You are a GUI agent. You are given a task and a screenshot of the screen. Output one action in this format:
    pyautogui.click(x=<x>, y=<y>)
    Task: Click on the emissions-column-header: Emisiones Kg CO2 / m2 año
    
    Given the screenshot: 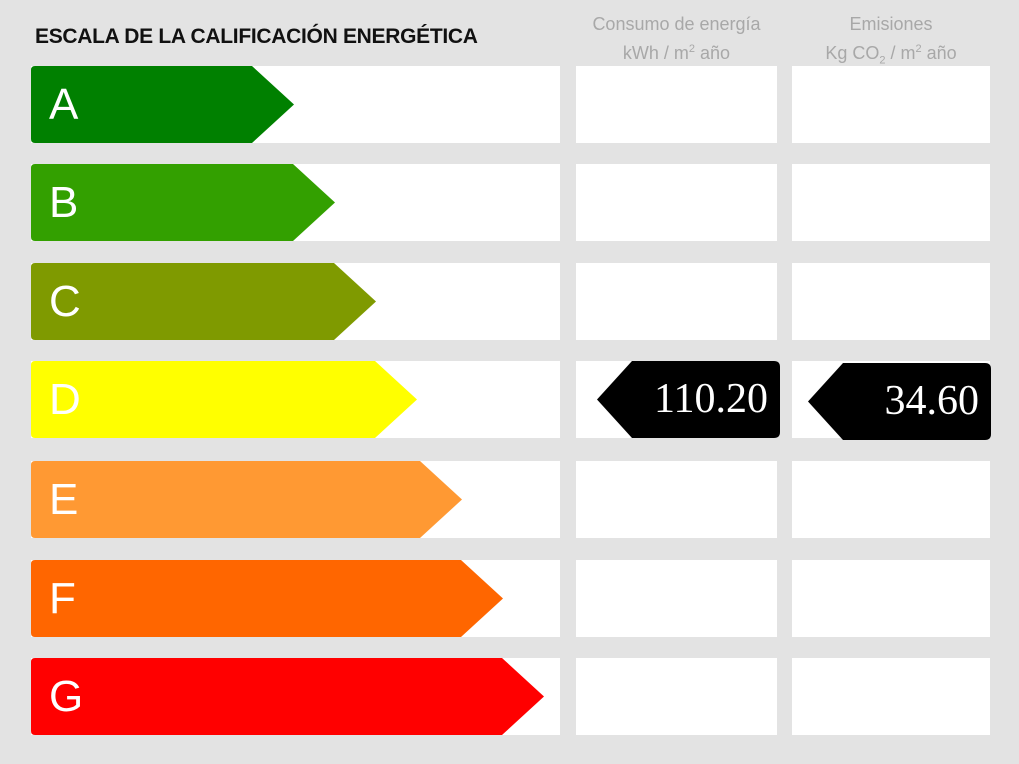 What is the action you would take?
    pyautogui.click(x=891, y=43)
    